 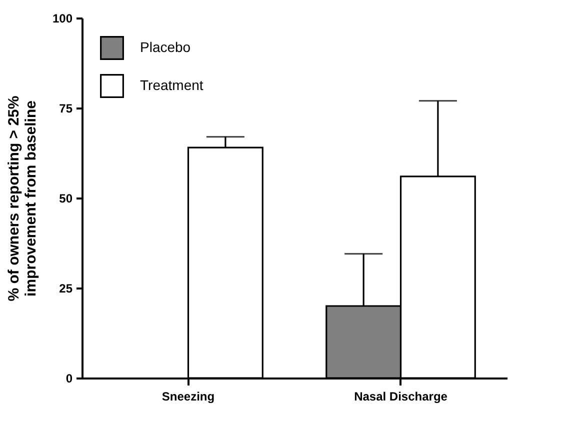 I want to click on x-tick-label: Sneezing, so click(x=188, y=397).